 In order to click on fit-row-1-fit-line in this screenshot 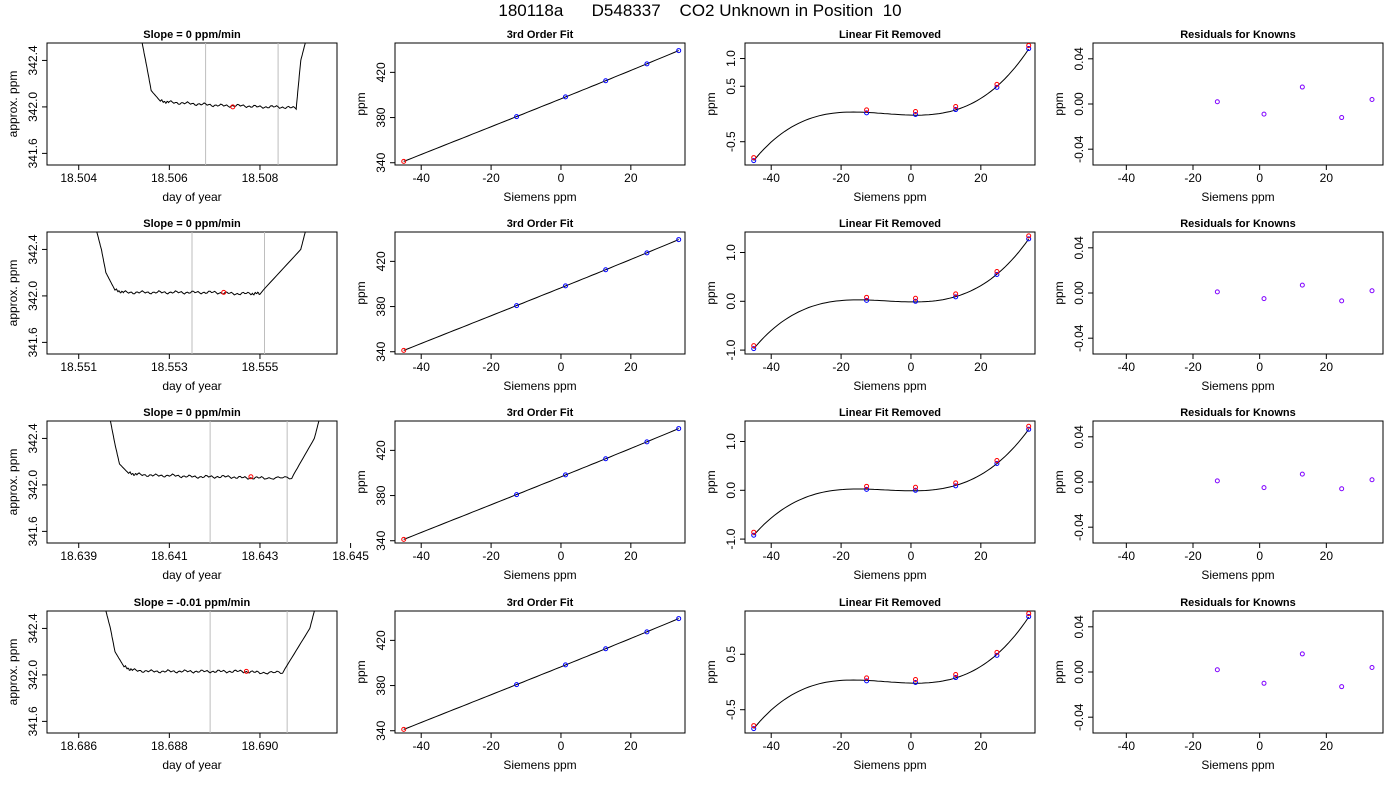, I will do `click(541, 106)`.